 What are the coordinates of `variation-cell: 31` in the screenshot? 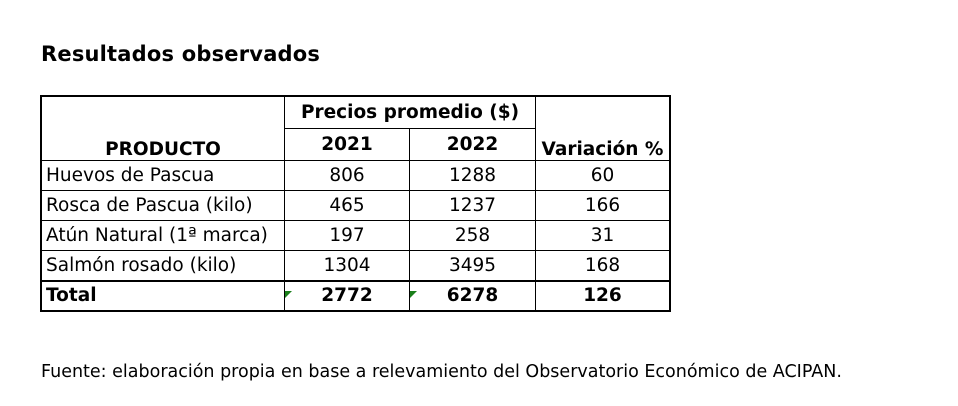 It's located at (602, 235).